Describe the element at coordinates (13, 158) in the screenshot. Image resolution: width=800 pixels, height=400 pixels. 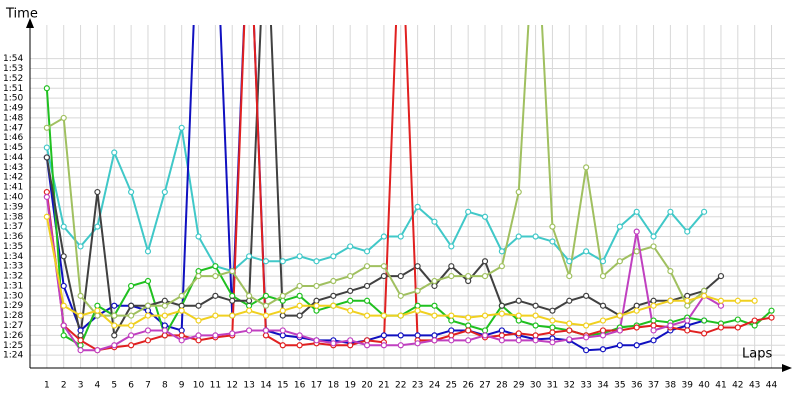
I see `y-tick-label: 1:44` at that location.